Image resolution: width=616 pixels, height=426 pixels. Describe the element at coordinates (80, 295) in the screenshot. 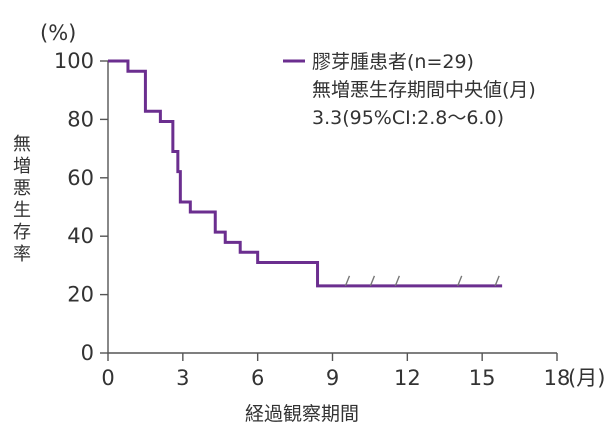

I see `y-tick-label: 20` at that location.